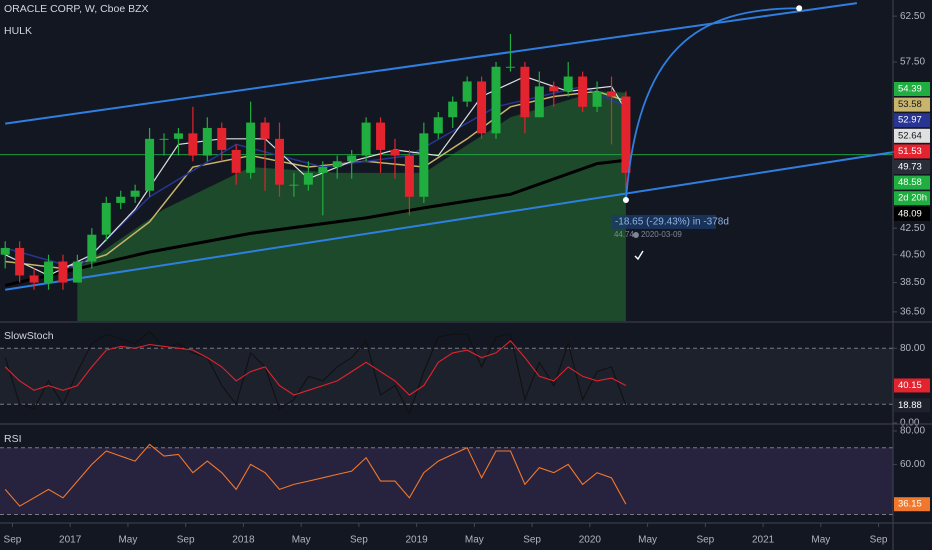  I want to click on value-badge: 18.88, so click(910, 405).